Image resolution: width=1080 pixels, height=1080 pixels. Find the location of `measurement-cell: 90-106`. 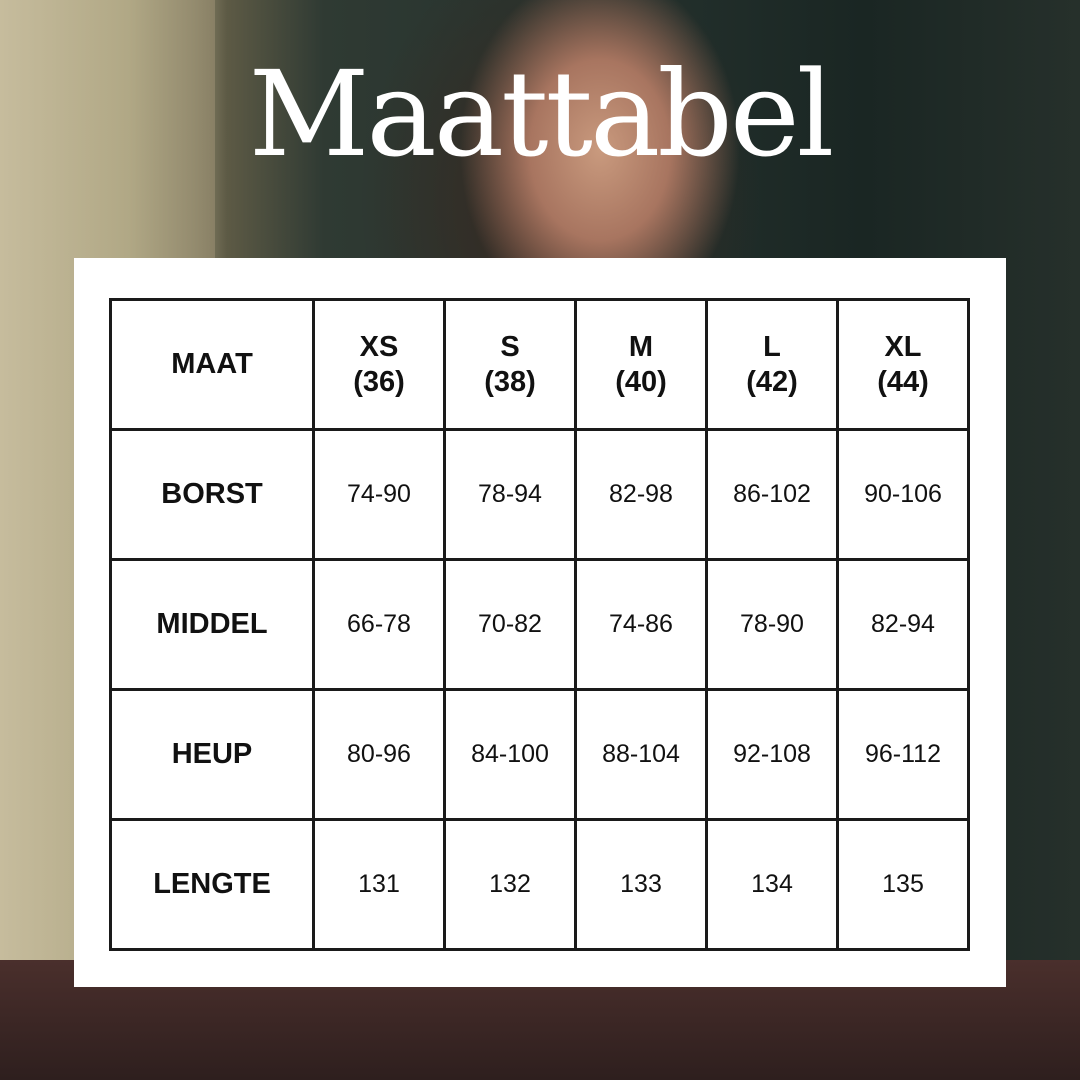

measurement-cell: 90-106 is located at coordinates (903, 494).